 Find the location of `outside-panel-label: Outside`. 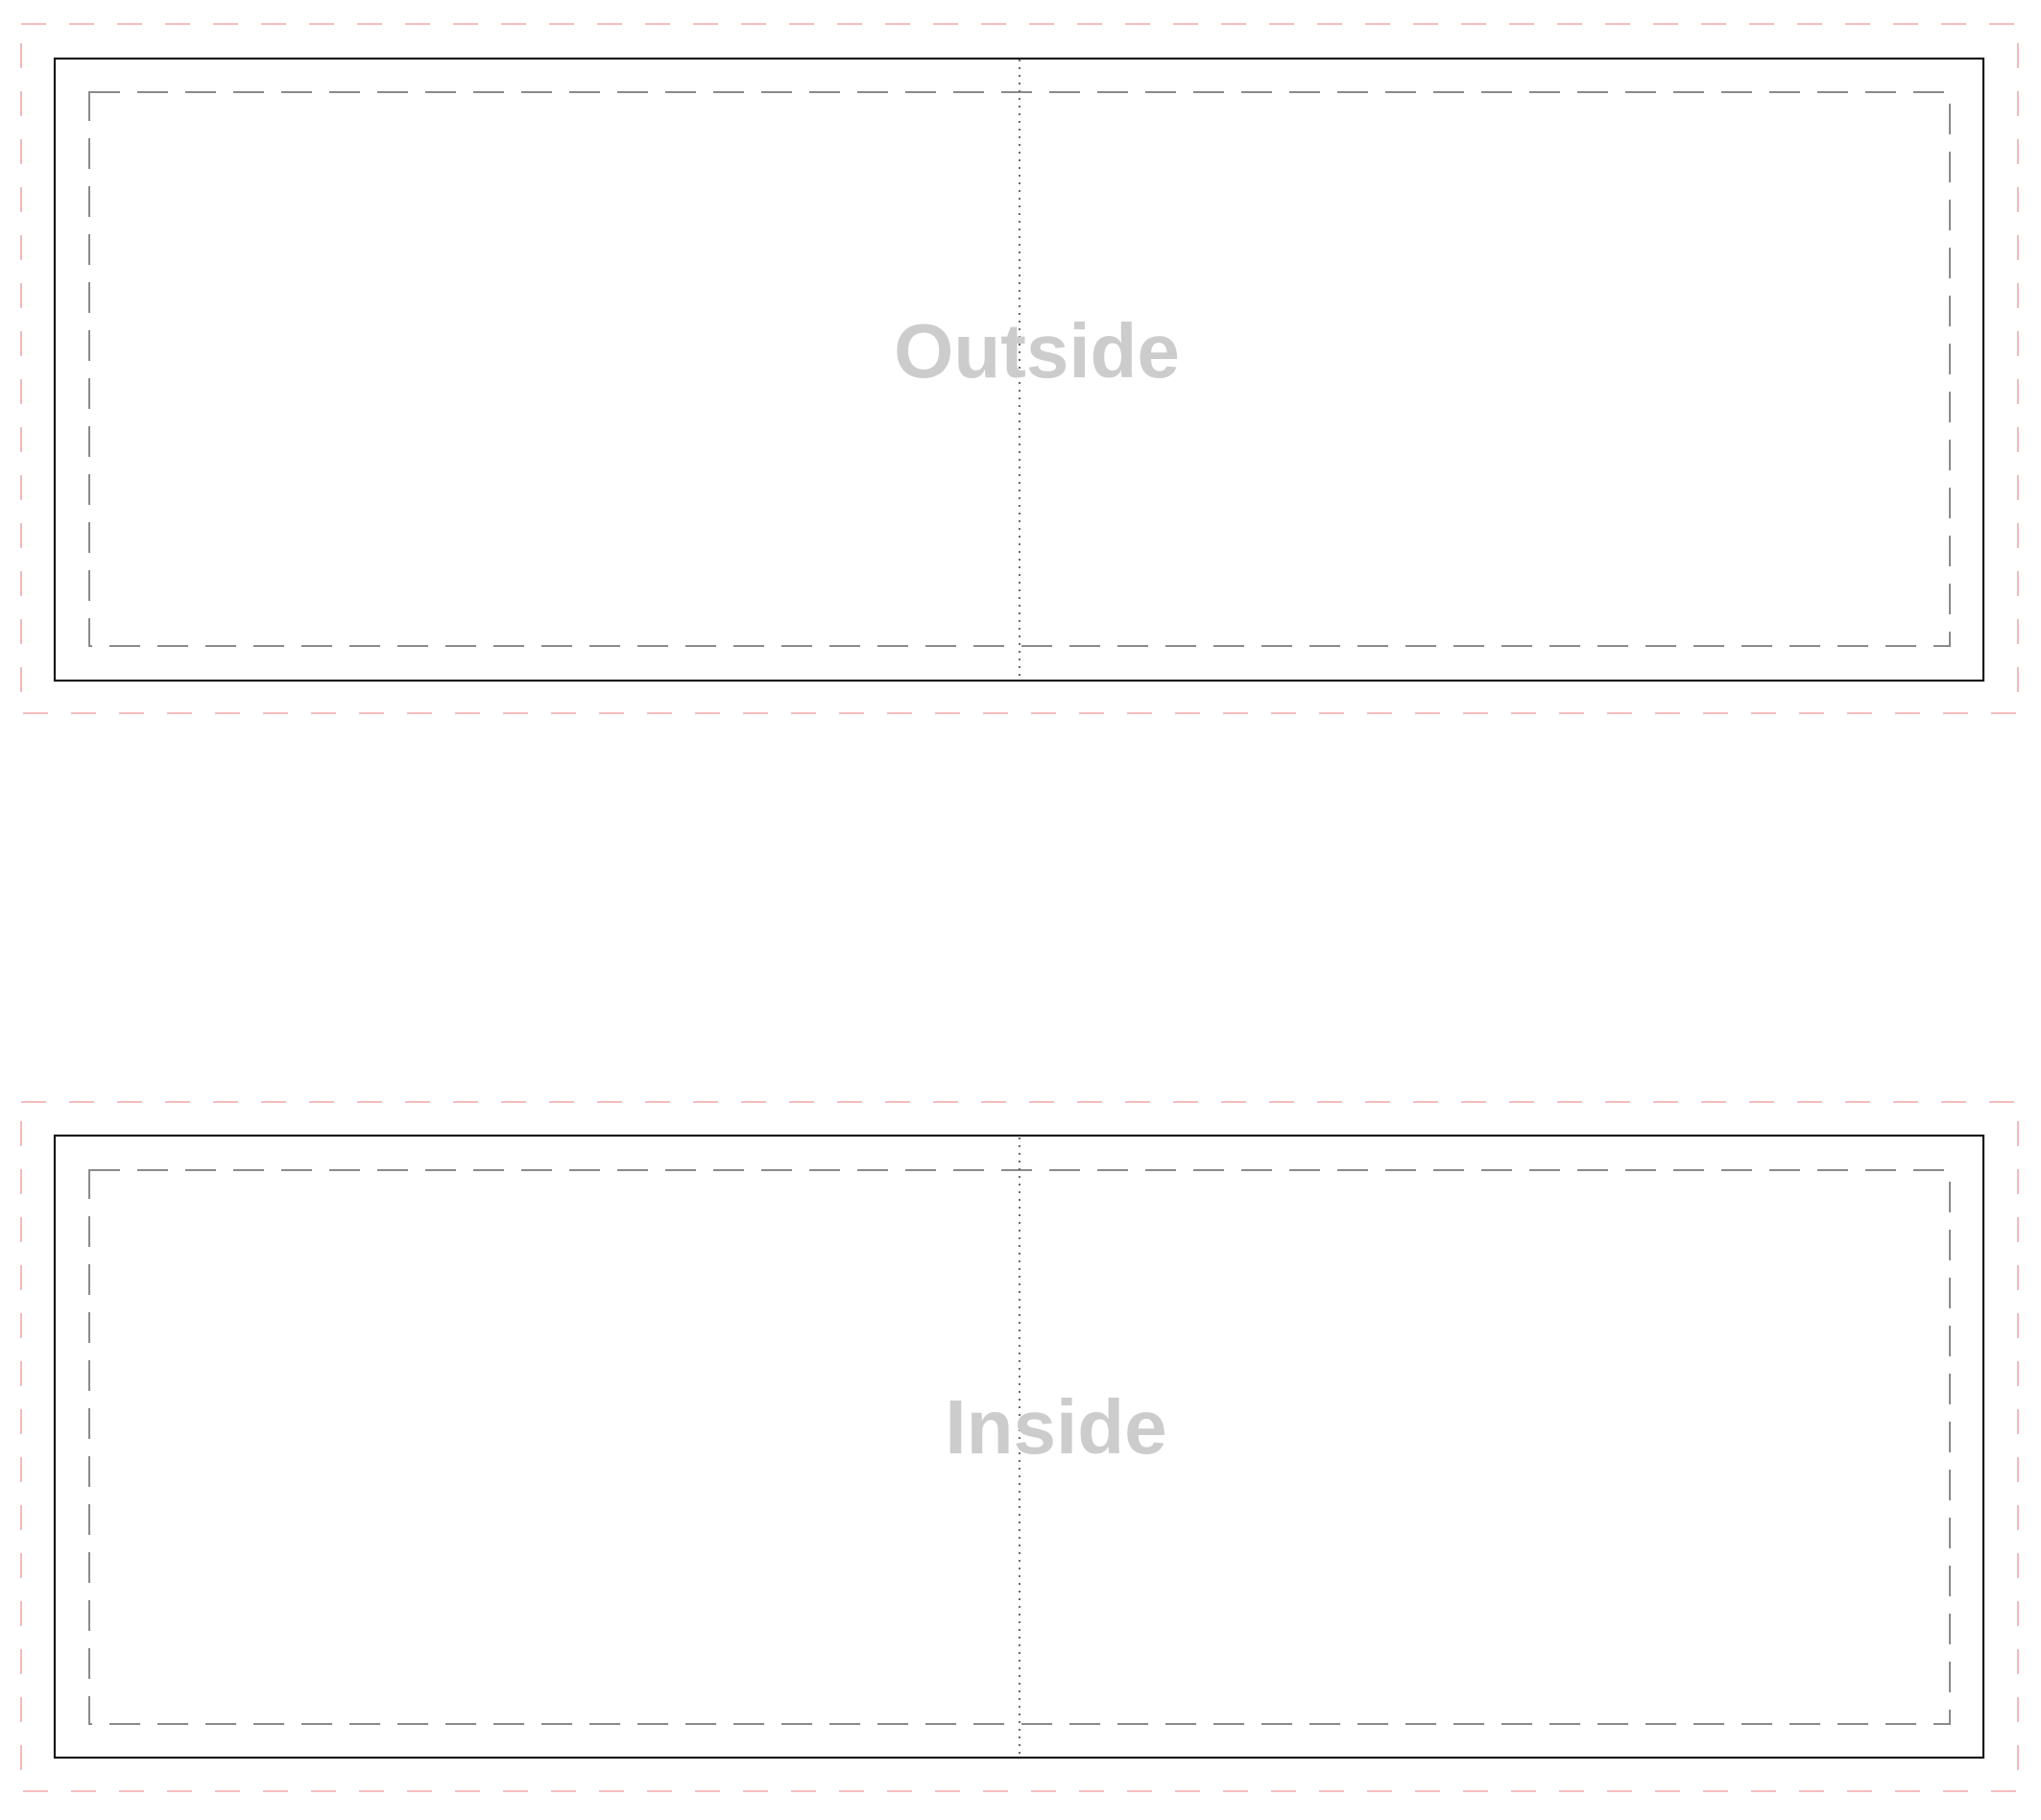

outside-panel-label: Outside is located at coordinates (1037, 351).